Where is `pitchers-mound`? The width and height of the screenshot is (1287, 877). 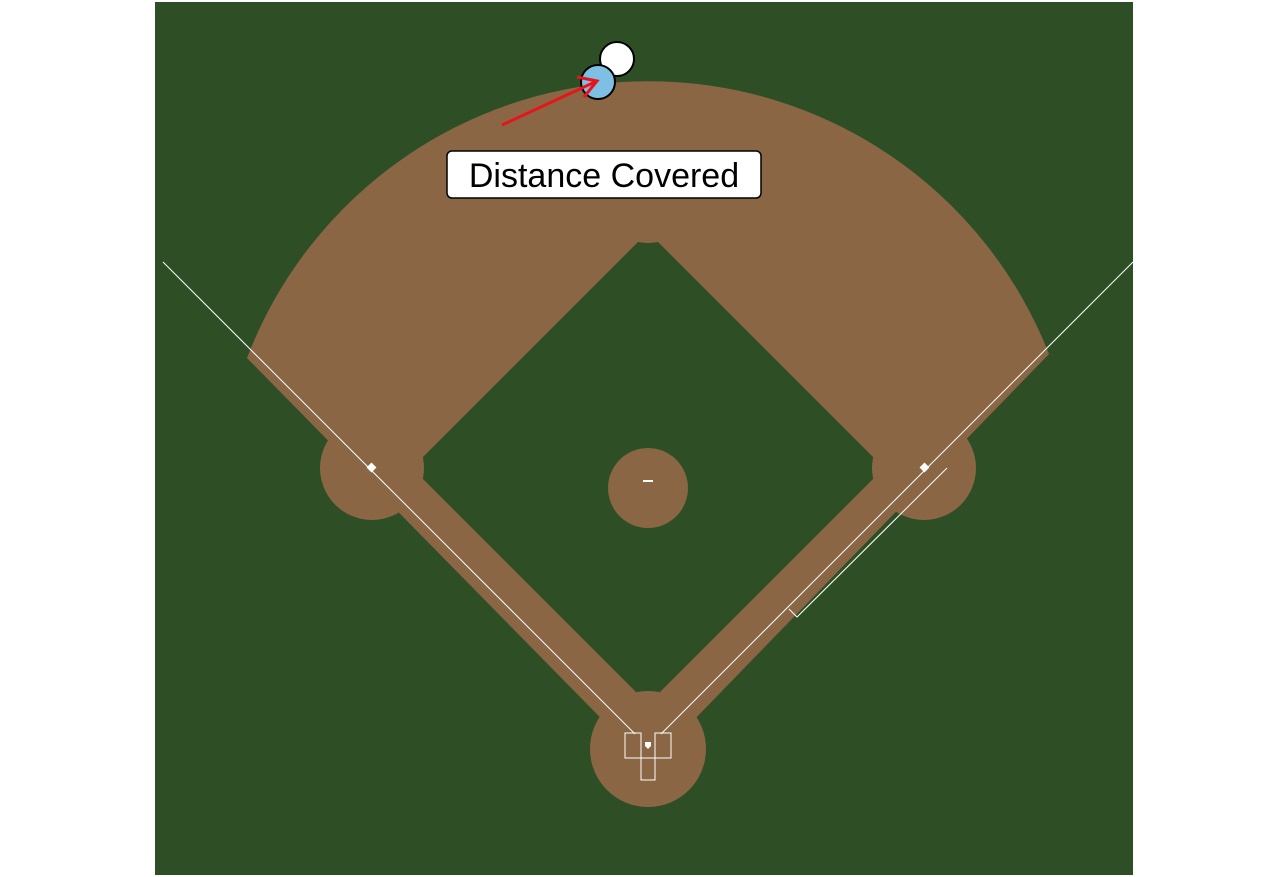 pitchers-mound is located at coordinates (648, 488).